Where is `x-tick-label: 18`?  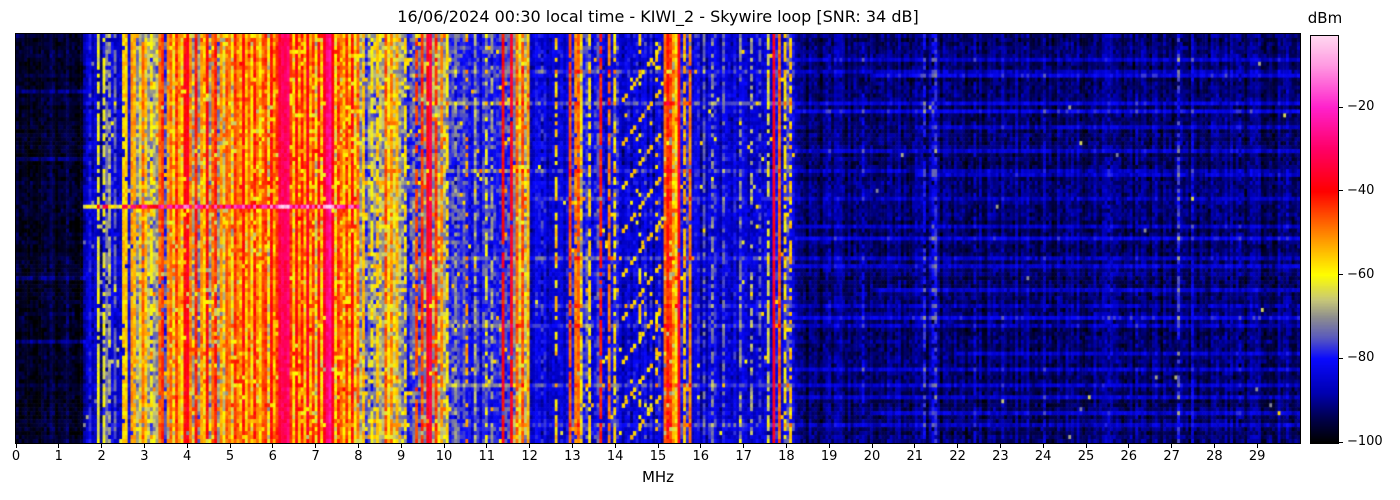 x-tick-label: 18 is located at coordinates (786, 456).